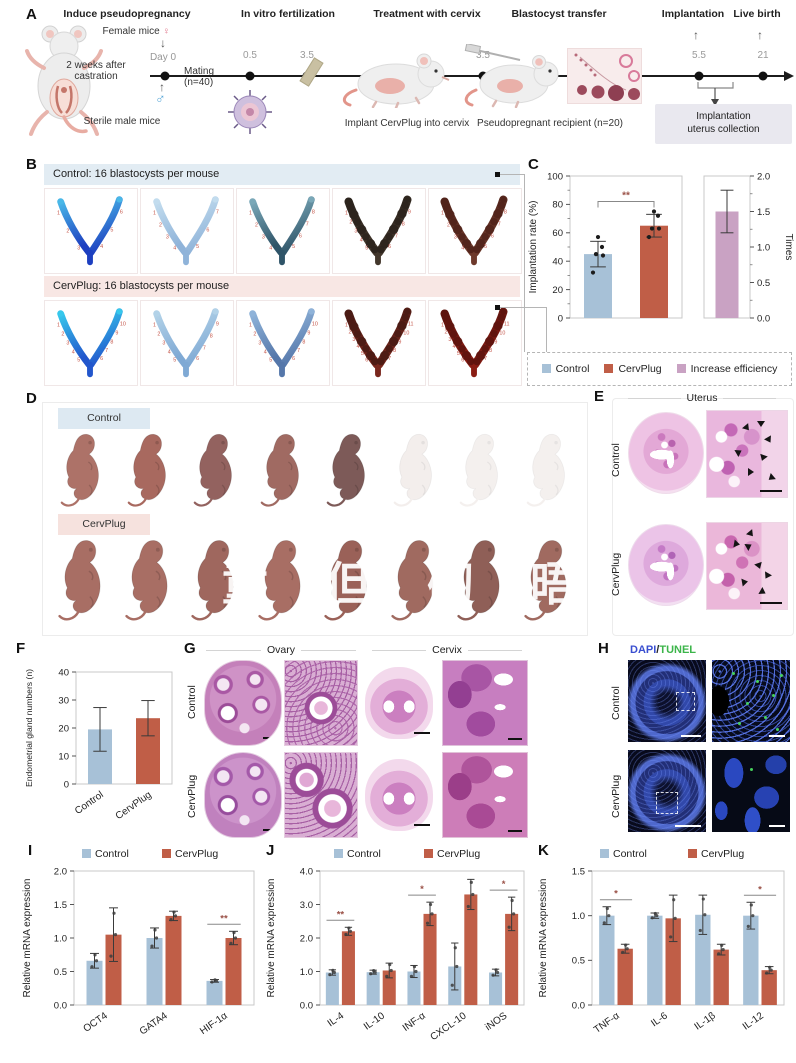 This screenshot has height=1063, width=796. What do you see at coordinates (557, 233) in the screenshot?
I see `y-tick-label: 60` at bounding box center [557, 233].